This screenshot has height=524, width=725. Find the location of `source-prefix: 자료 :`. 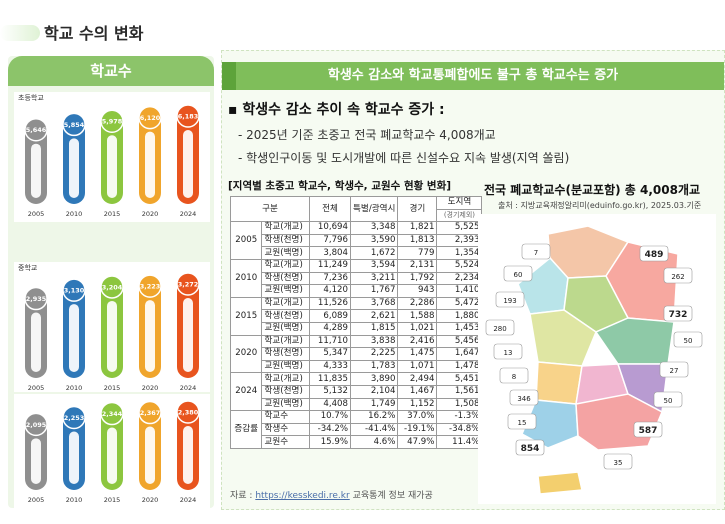

source-prefix: 자료 : is located at coordinates (243, 496).